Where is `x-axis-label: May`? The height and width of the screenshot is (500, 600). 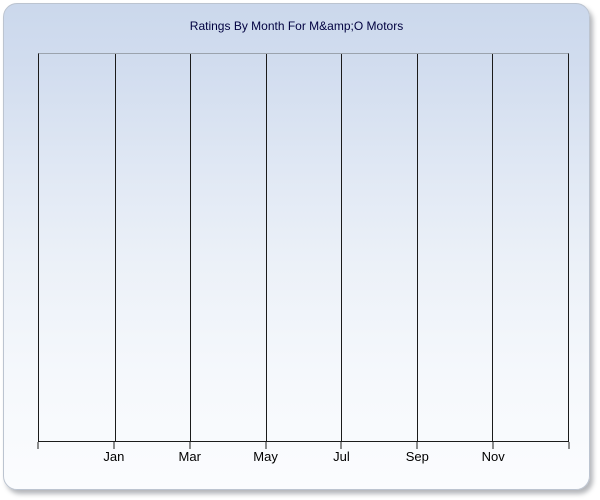
x-axis-label: May is located at coordinates (265, 456).